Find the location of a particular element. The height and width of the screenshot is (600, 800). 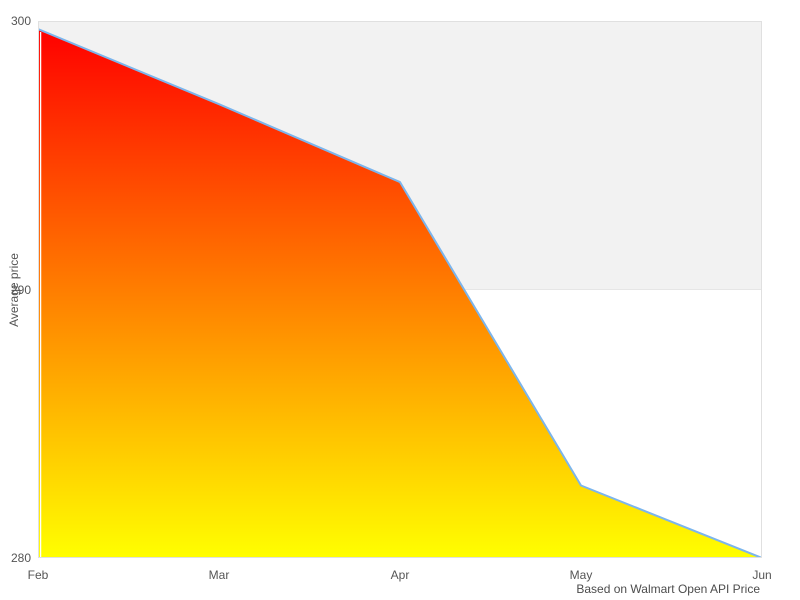

x-tick-label: Jun is located at coordinates (762, 575).